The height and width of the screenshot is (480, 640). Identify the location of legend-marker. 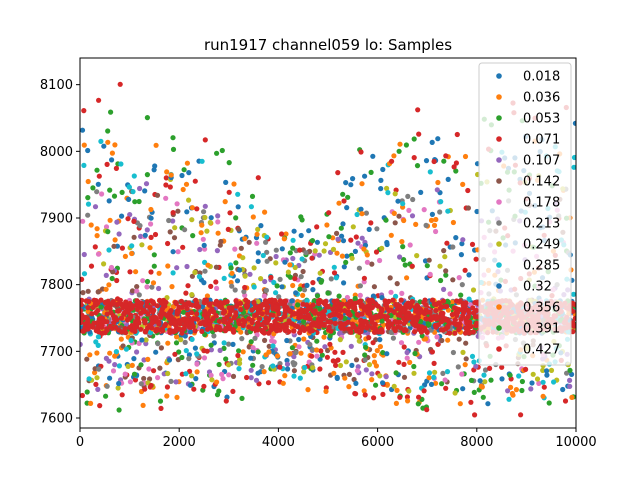
(499, 307).